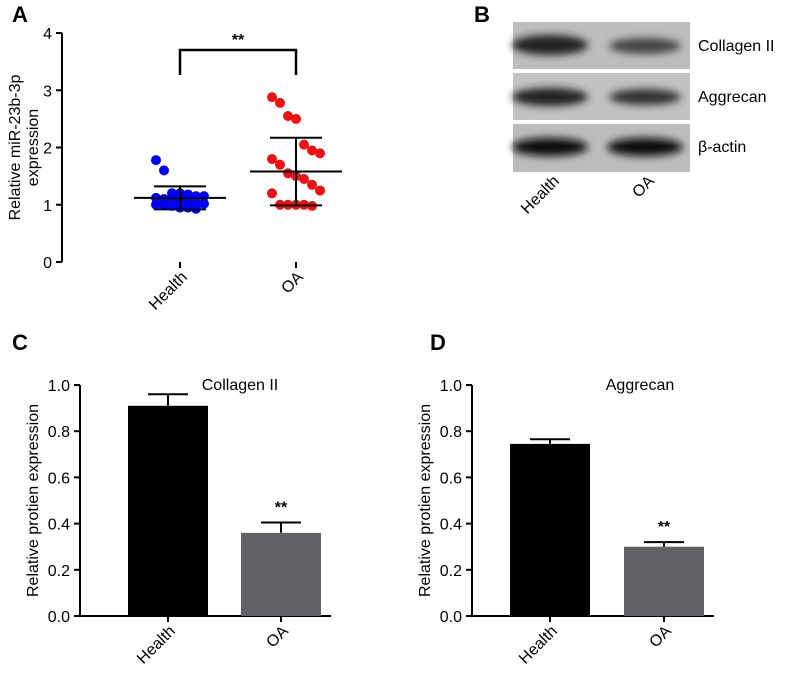  I want to click on y-axis-label: Relative miR-23b-3p, so click(15, 147).